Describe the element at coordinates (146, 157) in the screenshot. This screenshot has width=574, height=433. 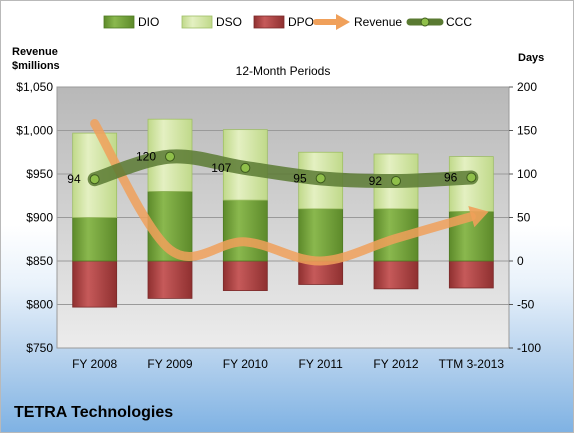
I see `ccc-data-label: 120` at that location.